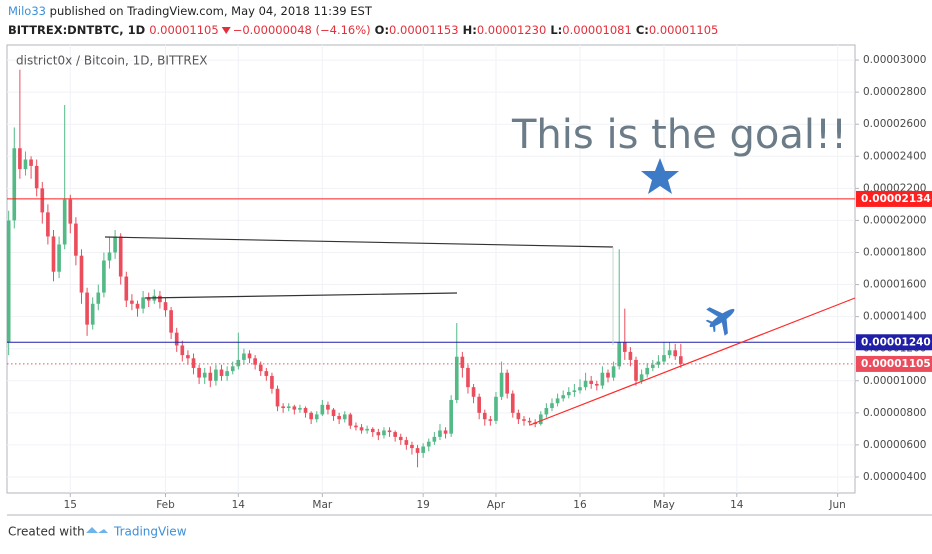  I want to click on price-label: 0.00001105, so click(896, 364).